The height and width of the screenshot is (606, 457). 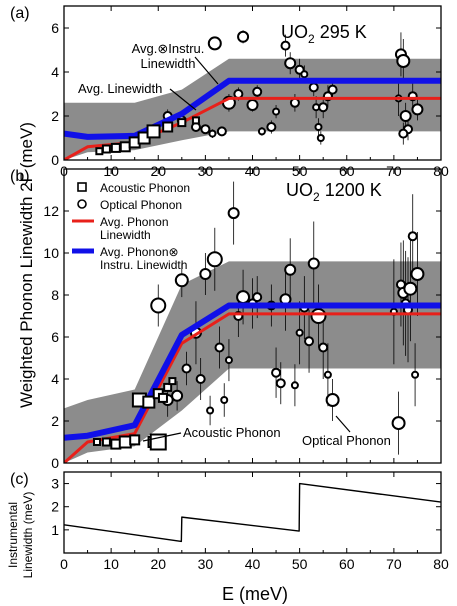 I want to click on panel-title: UO2 295 K, so click(x=324, y=34).